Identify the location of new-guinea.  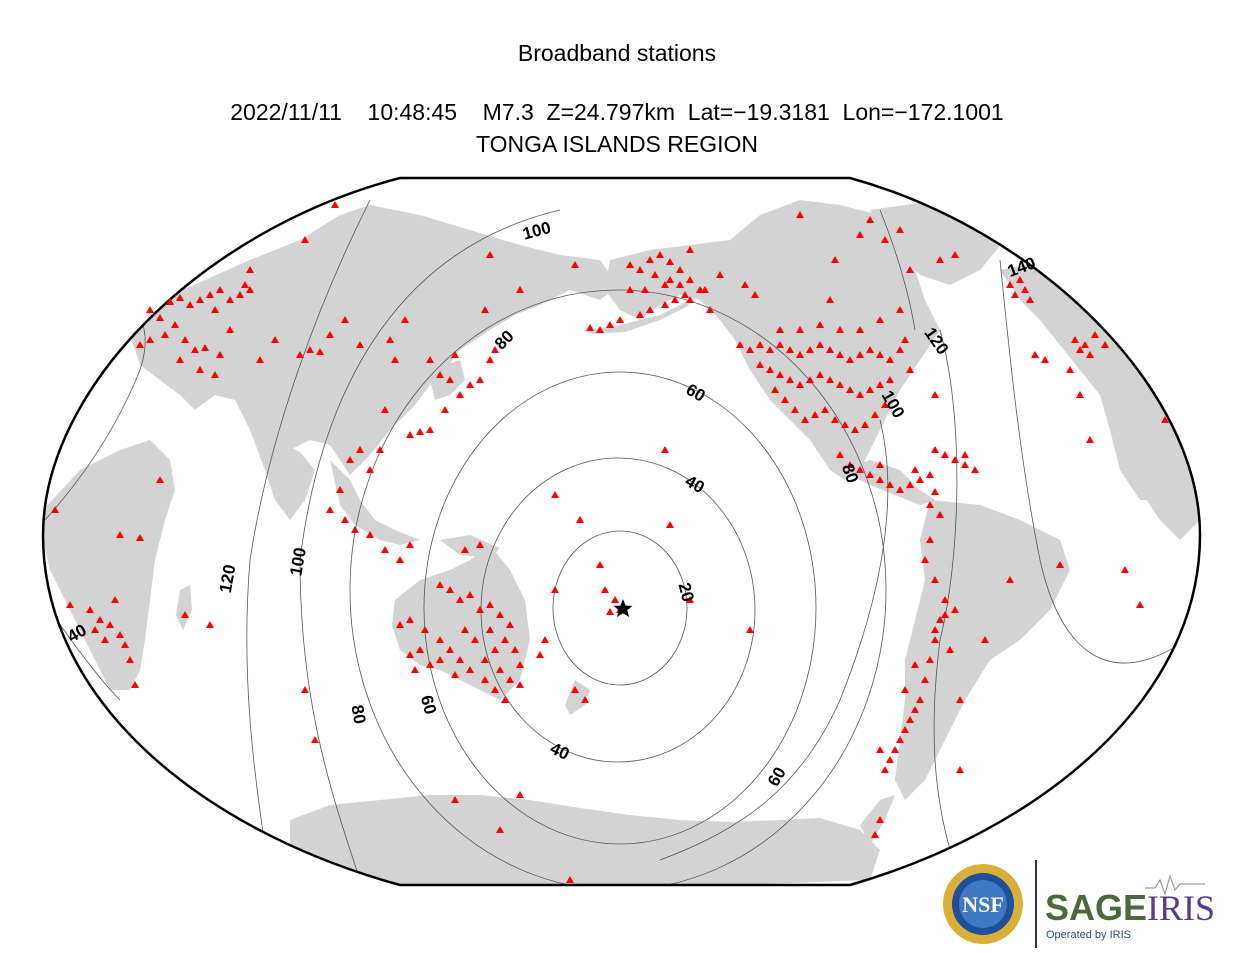
(470, 546).